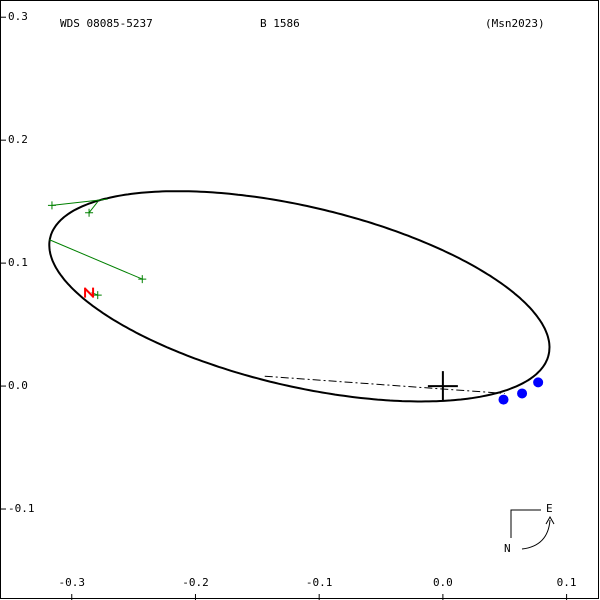  What do you see at coordinates (106, 23) in the screenshot?
I see `chart-title: WDS 08085-5237` at bounding box center [106, 23].